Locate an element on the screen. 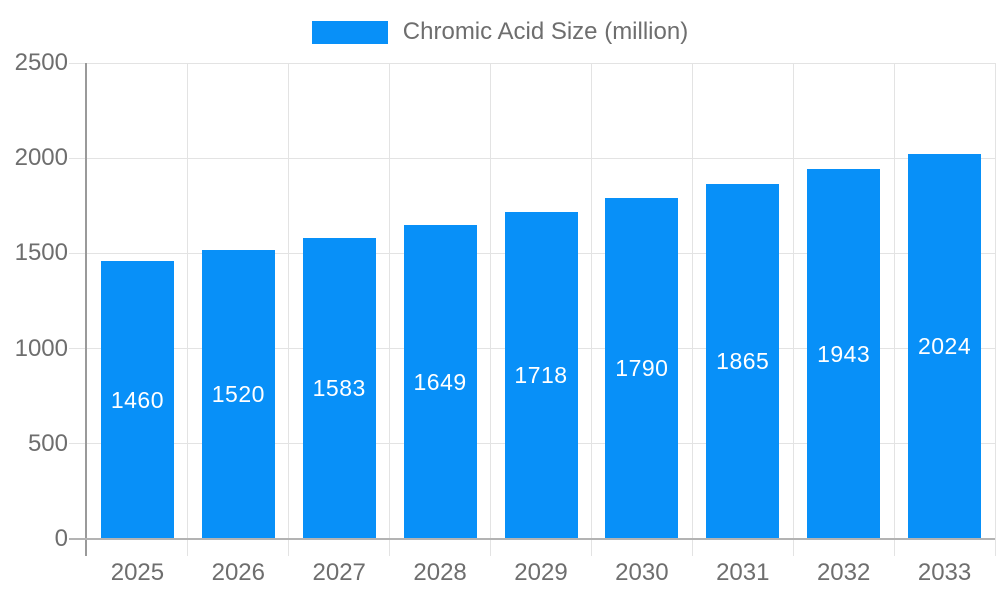 The height and width of the screenshot is (600, 1000). y-tick-label: 1000 is located at coordinates (41, 348).